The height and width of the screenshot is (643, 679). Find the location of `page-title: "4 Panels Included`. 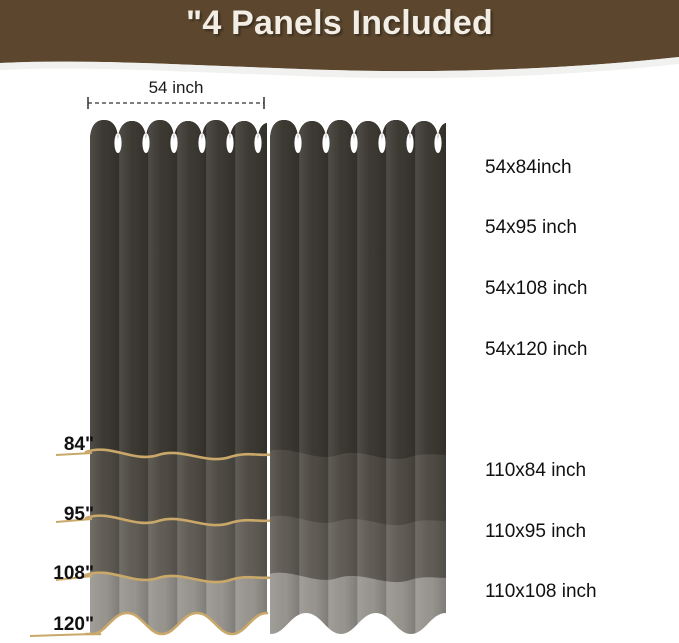

page-title: "4 Panels Included is located at coordinates (339, 23).